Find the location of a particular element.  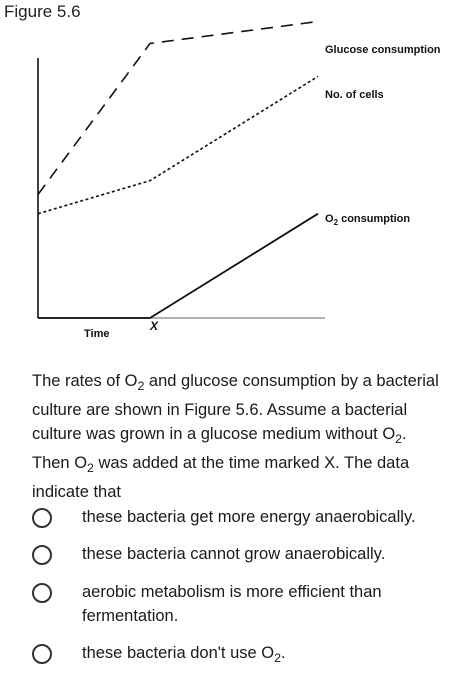

answer-option-4-part-1: these bacteria don't use O is located at coordinates (178, 653).